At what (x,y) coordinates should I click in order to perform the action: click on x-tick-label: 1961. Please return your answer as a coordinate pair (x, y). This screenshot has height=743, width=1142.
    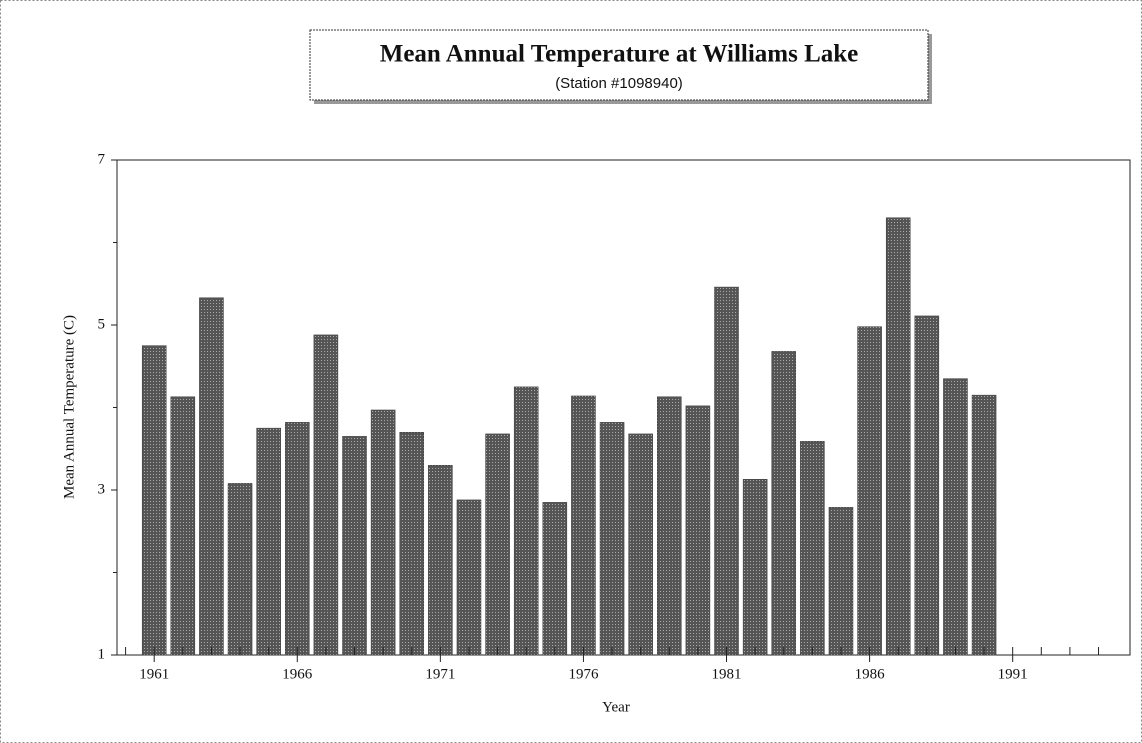
    Looking at the image, I should click on (154, 674).